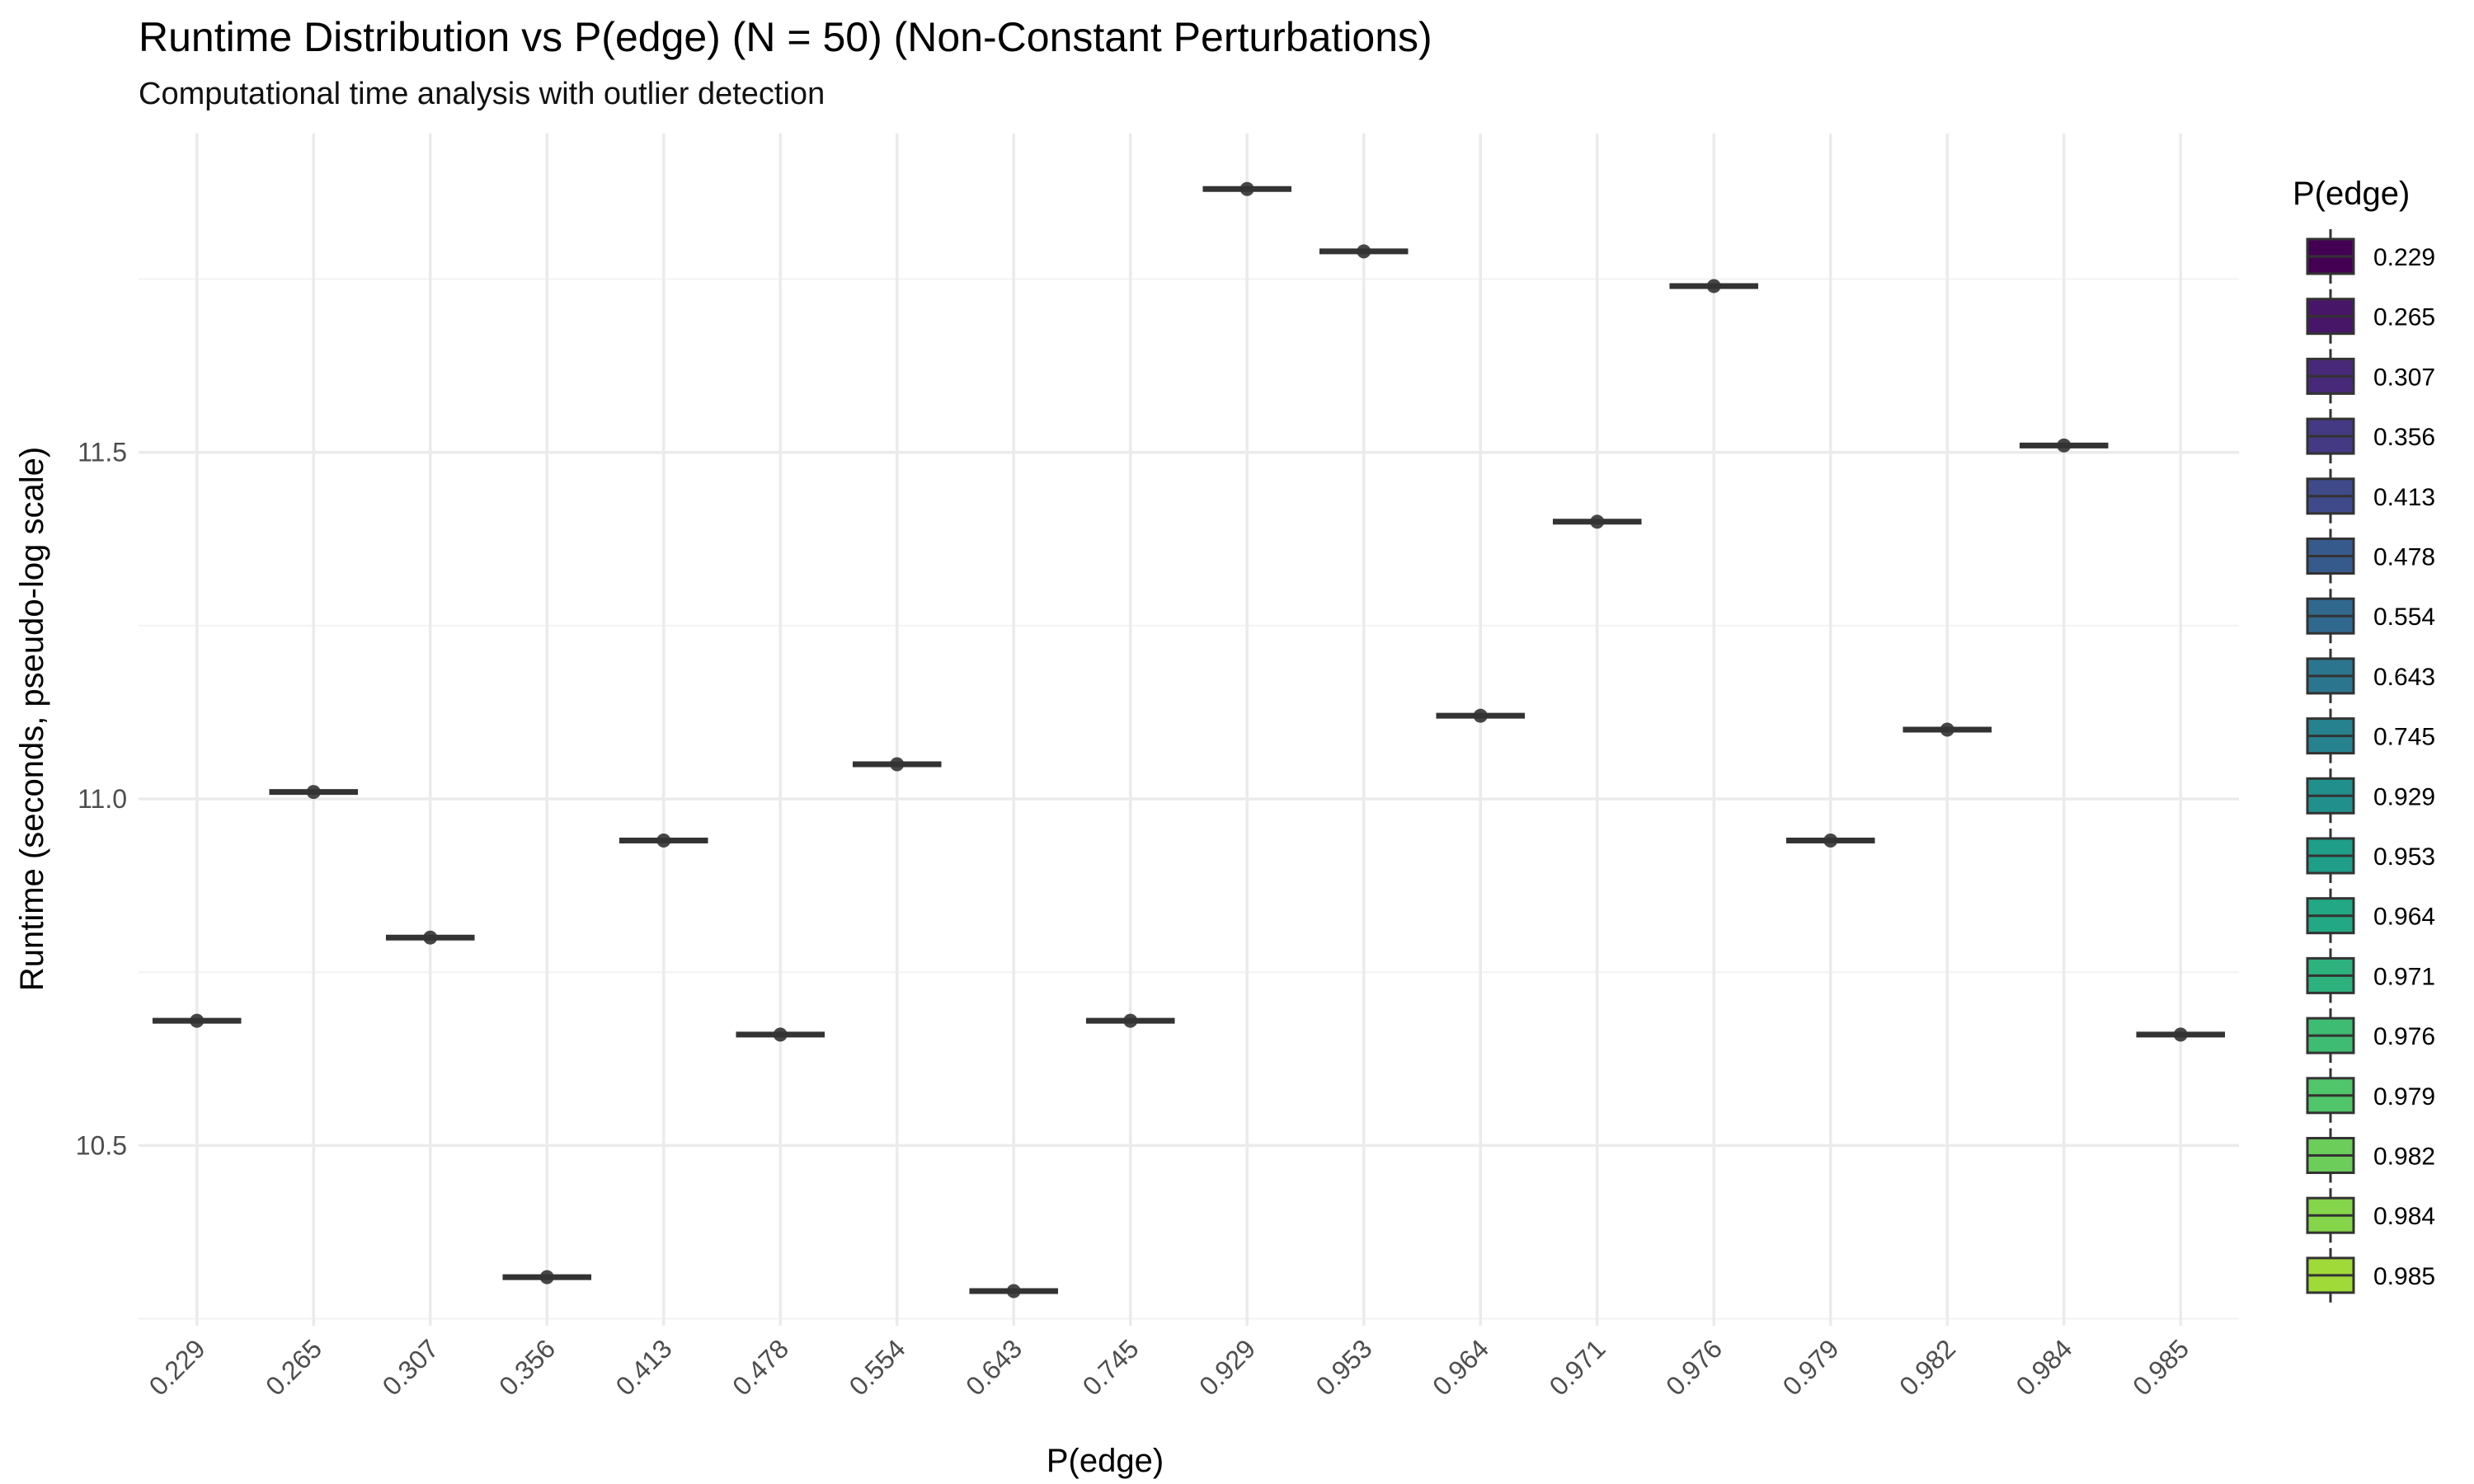  I want to click on box-0.979, so click(1830, 841).